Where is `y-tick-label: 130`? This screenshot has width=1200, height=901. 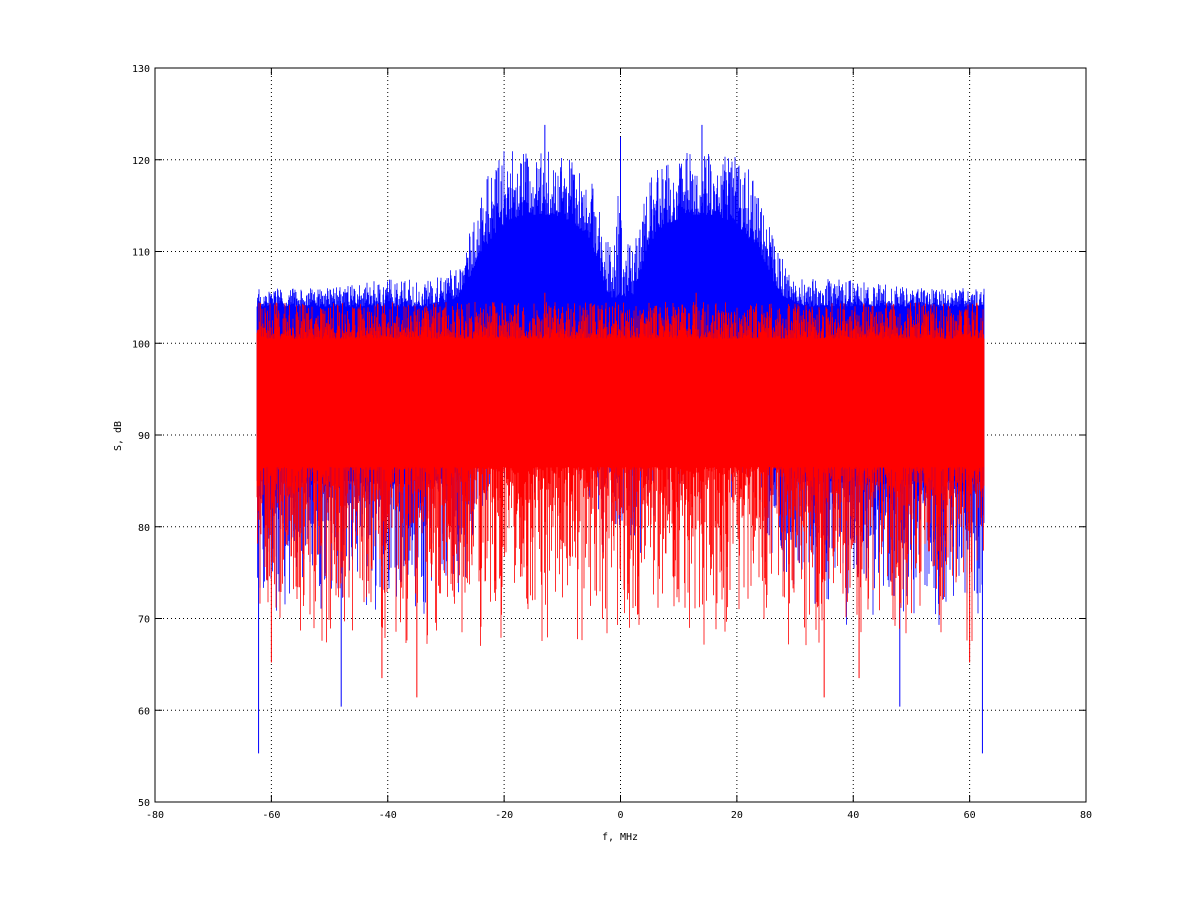
y-tick-label: 130 is located at coordinates (141, 69).